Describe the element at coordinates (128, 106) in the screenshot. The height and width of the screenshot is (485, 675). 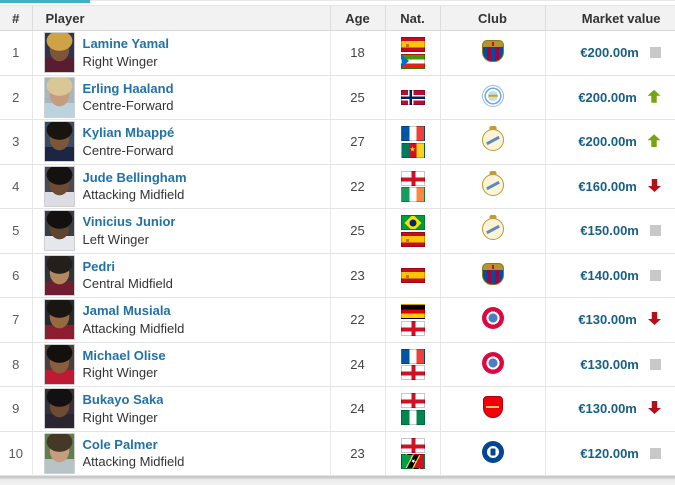
I see `player-position: Centre-Forward` at that location.